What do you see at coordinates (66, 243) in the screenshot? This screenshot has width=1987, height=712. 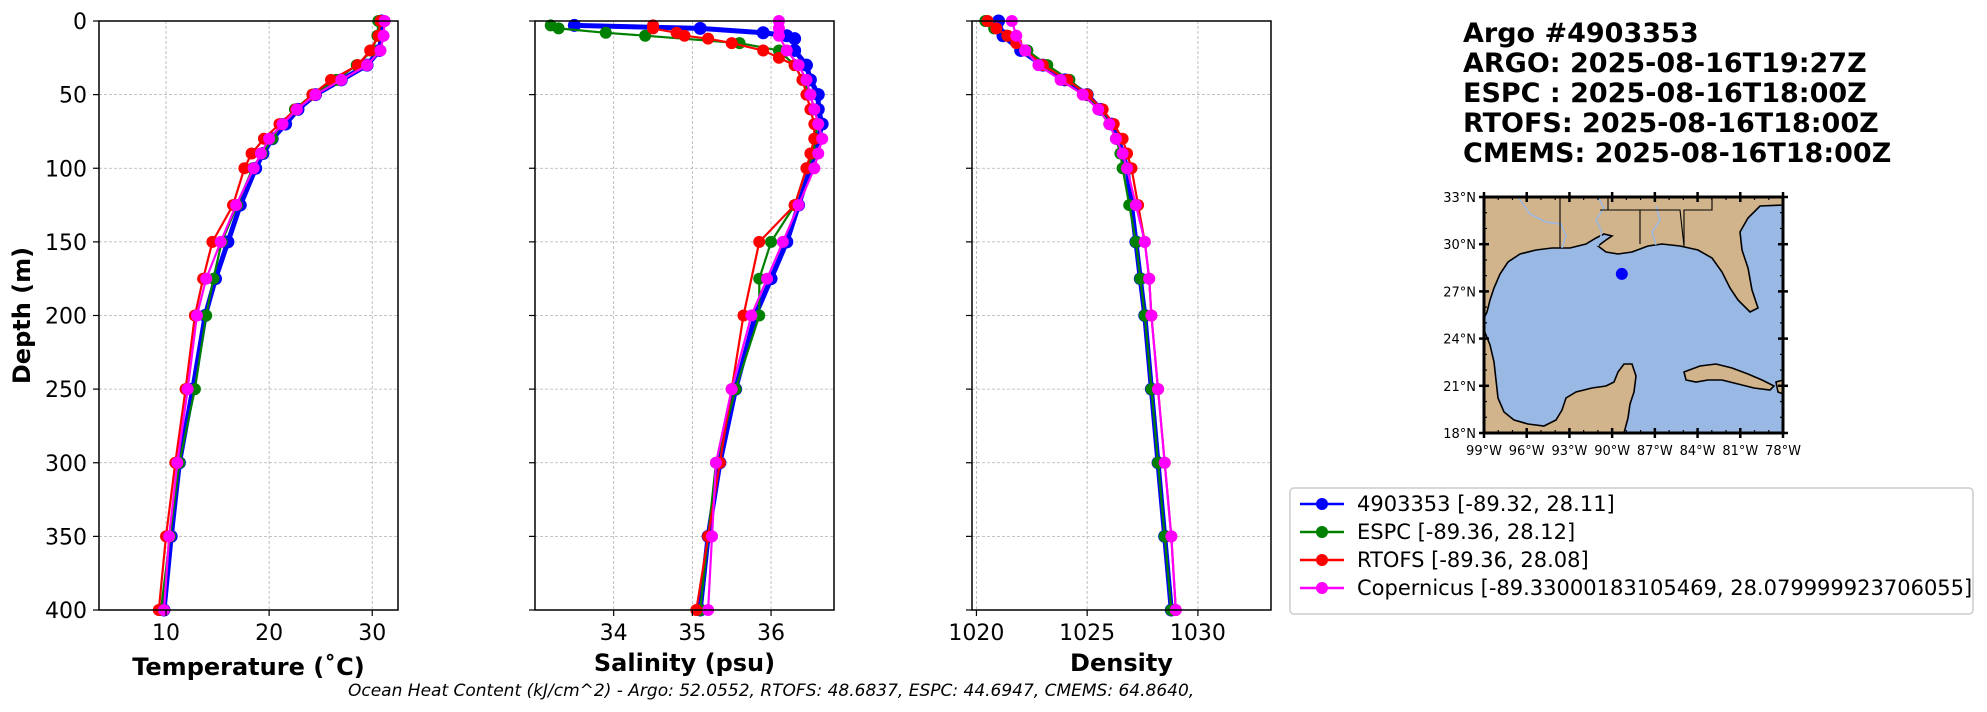 I see `y-tick-label: 150` at bounding box center [66, 243].